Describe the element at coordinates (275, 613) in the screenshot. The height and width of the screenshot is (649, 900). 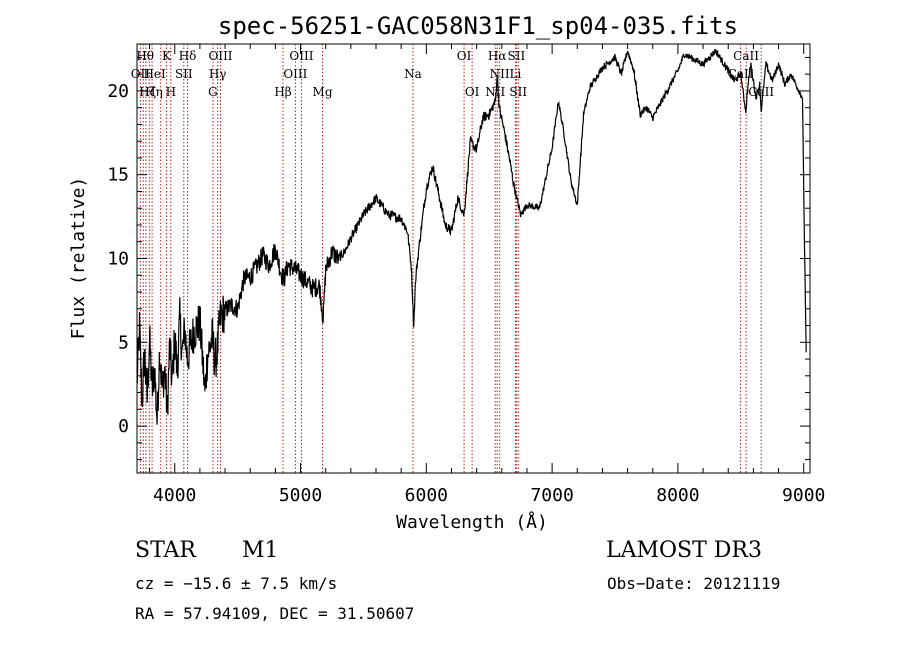
I see `sky-coordinates: RA = 57.94109, DEC = 31.50607` at that location.